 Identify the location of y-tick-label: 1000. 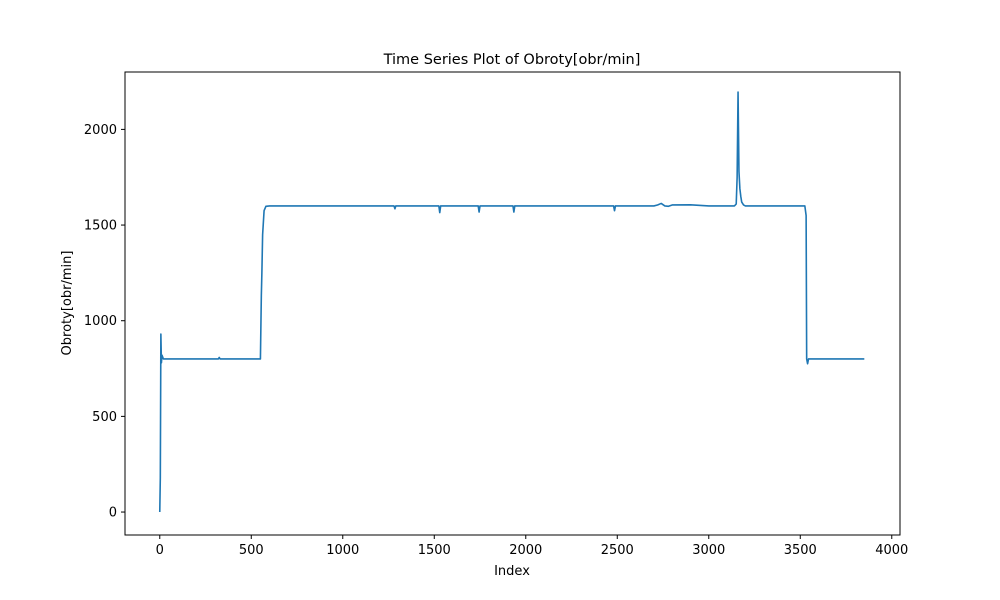
(100, 321).